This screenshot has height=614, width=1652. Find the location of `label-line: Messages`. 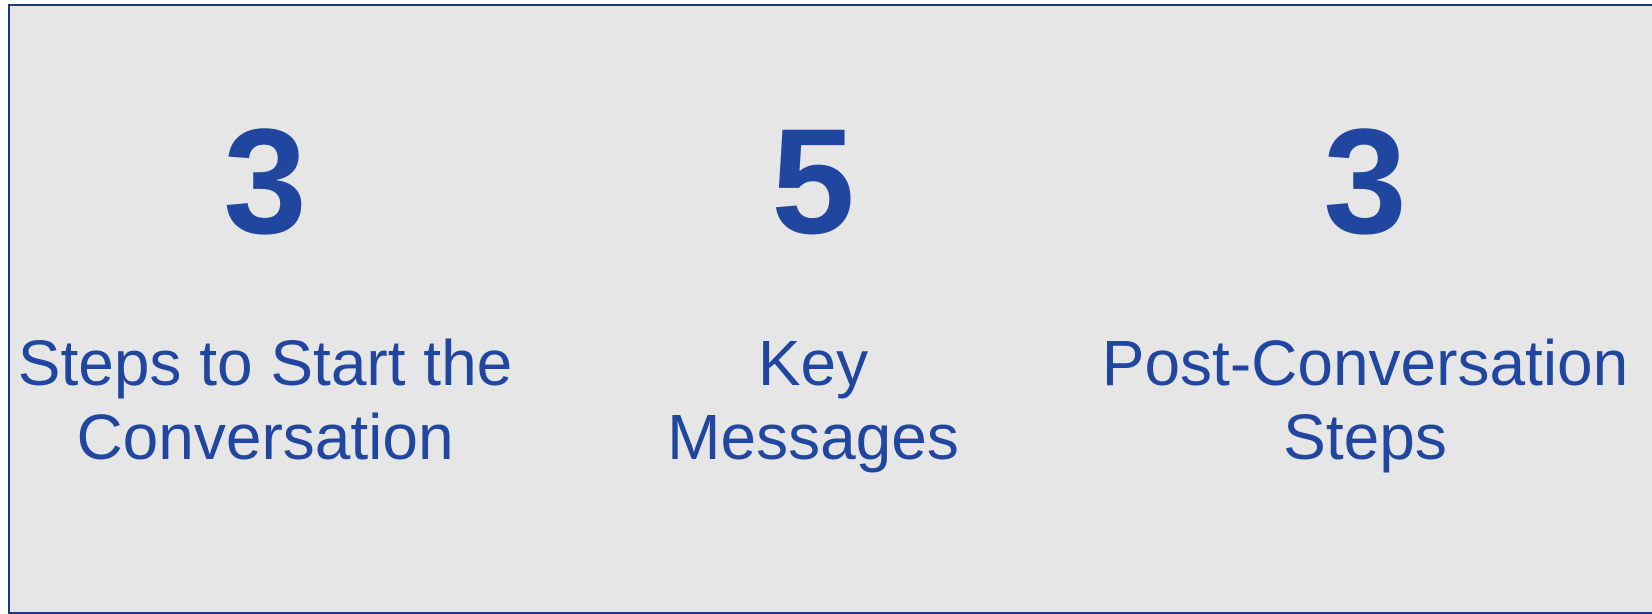

label-line: Messages is located at coordinates (813, 437).